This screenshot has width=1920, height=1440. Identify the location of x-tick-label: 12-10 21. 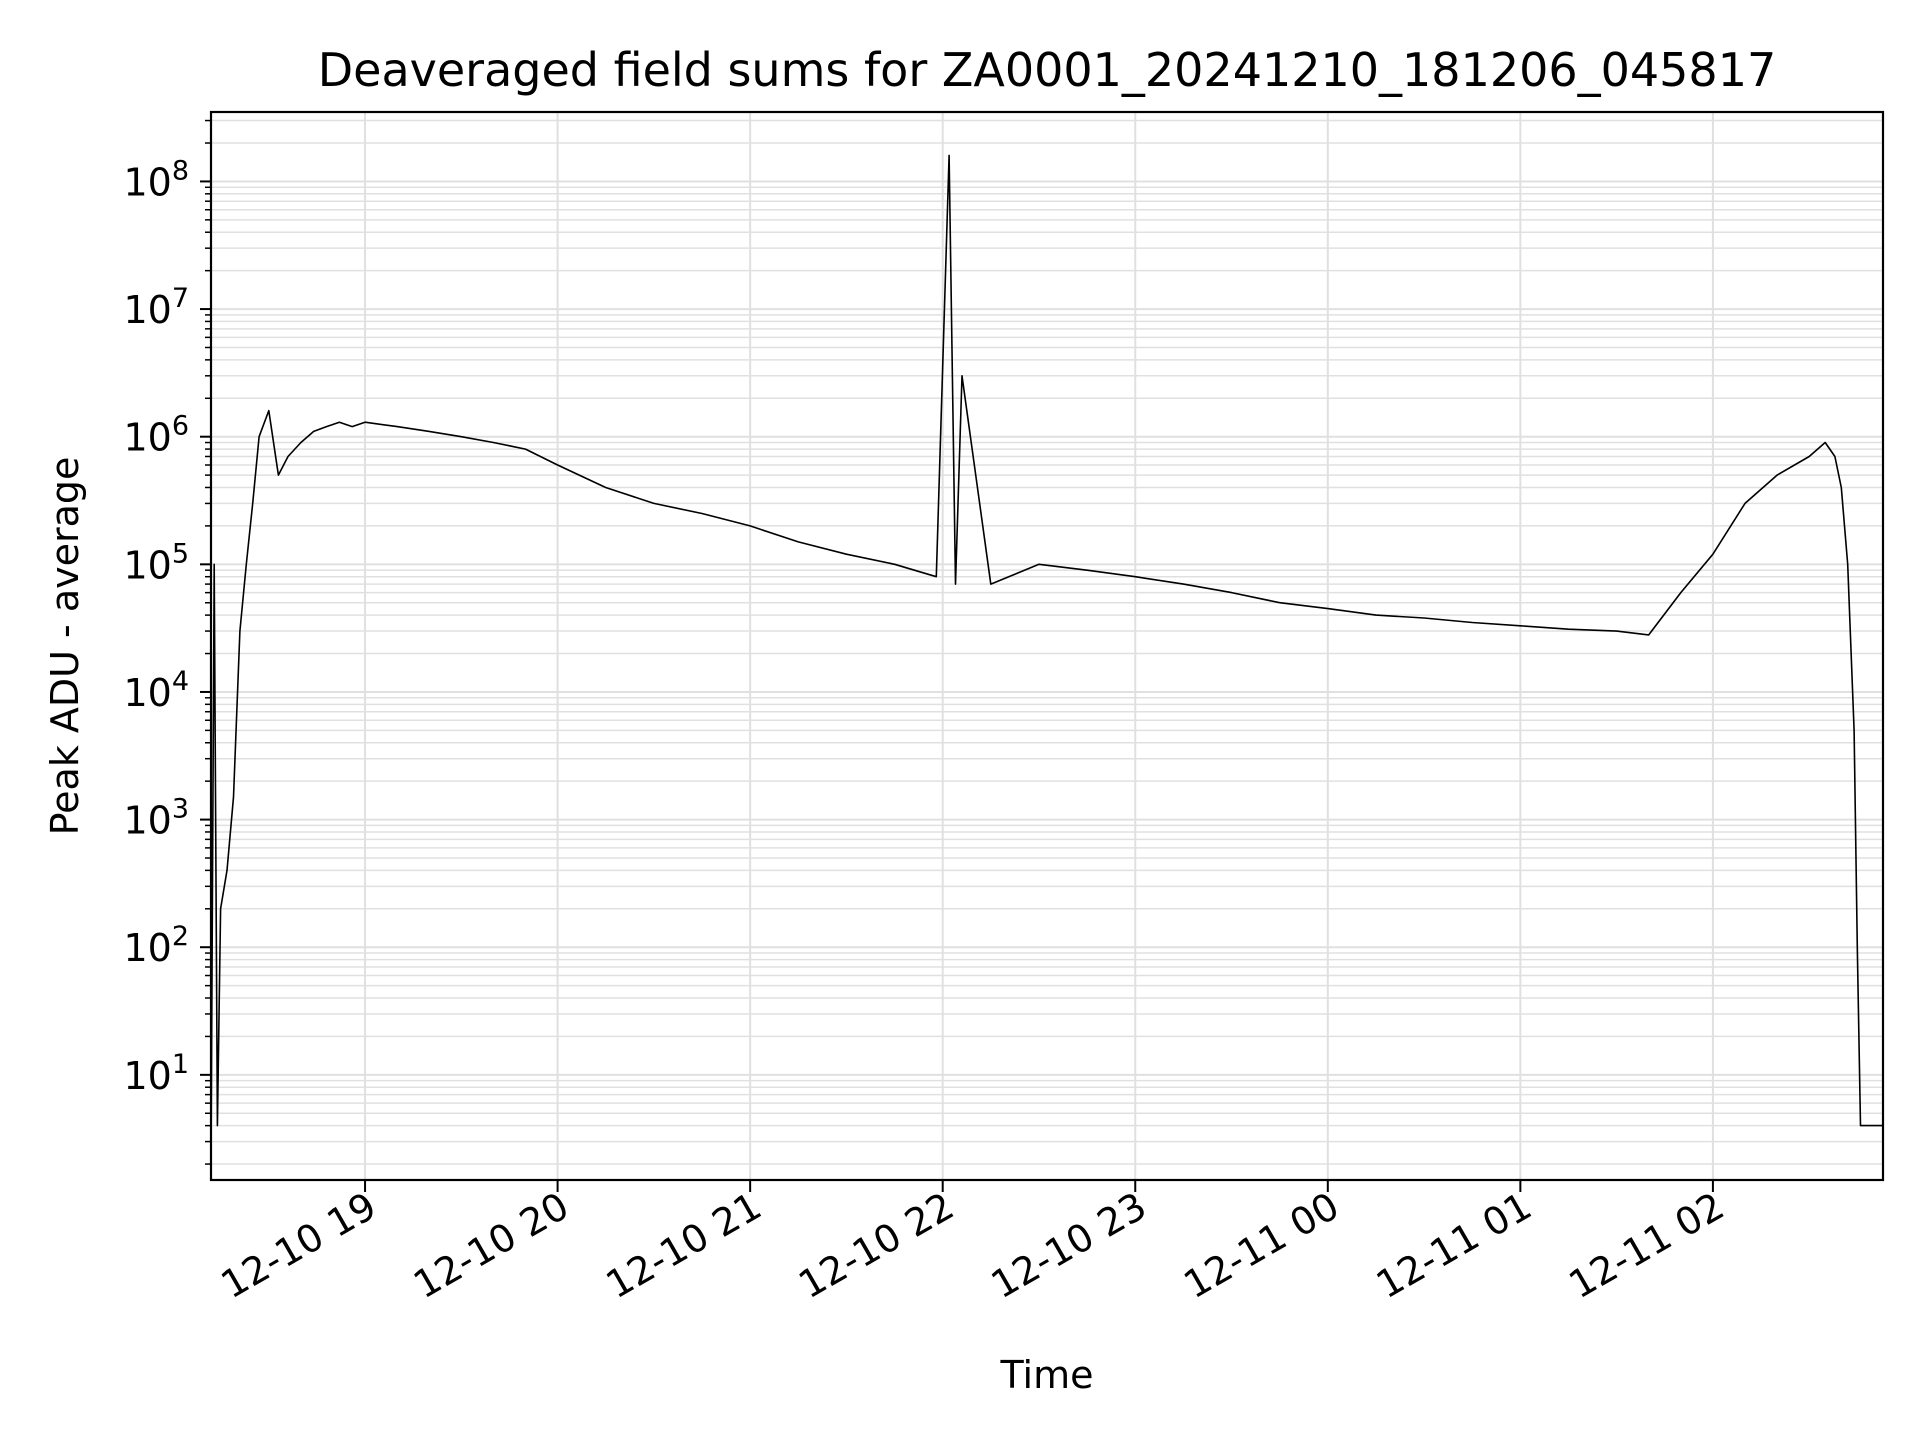
(684, 1246).